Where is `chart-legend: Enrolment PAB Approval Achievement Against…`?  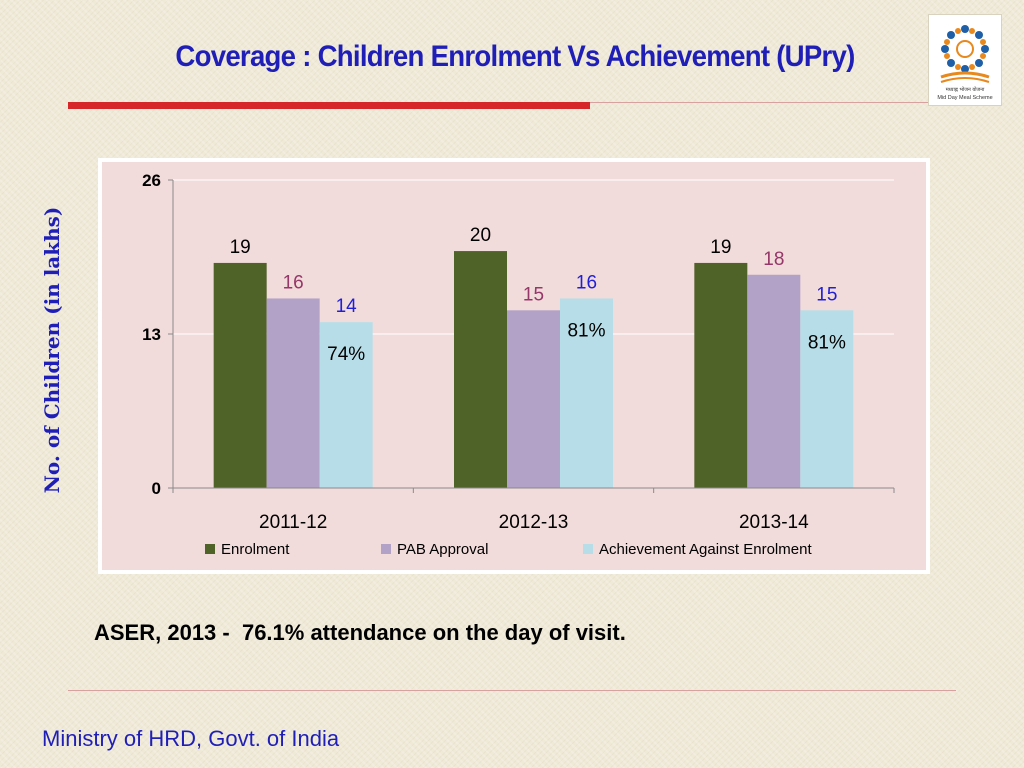
chart-legend: Enrolment PAB Approval Achievement Against… is located at coordinates (508, 549).